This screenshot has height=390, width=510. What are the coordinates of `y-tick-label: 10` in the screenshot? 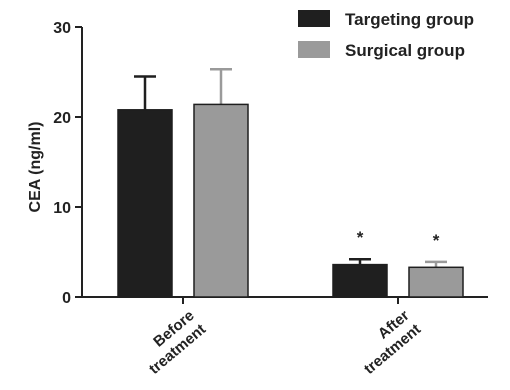 It's located at (62, 208).